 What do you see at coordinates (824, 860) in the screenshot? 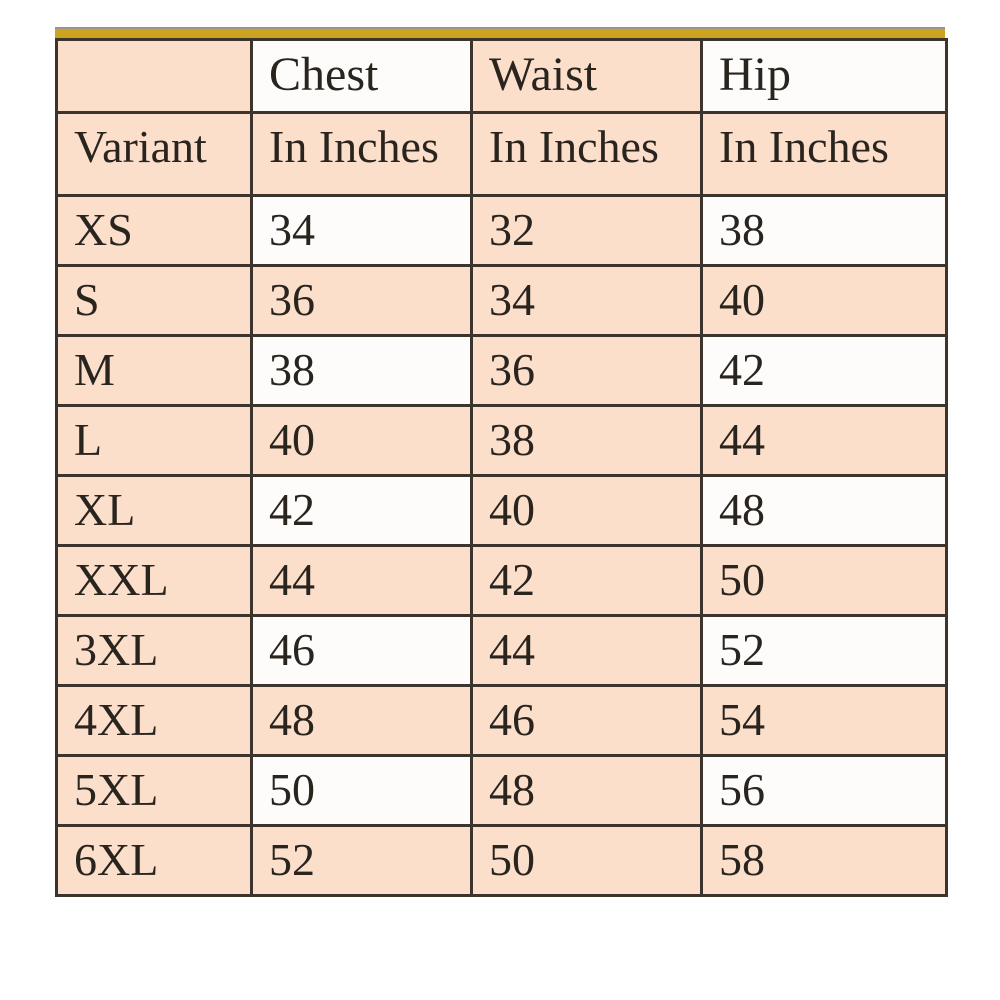
I see `hip-value-cell: 58` at bounding box center [824, 860].